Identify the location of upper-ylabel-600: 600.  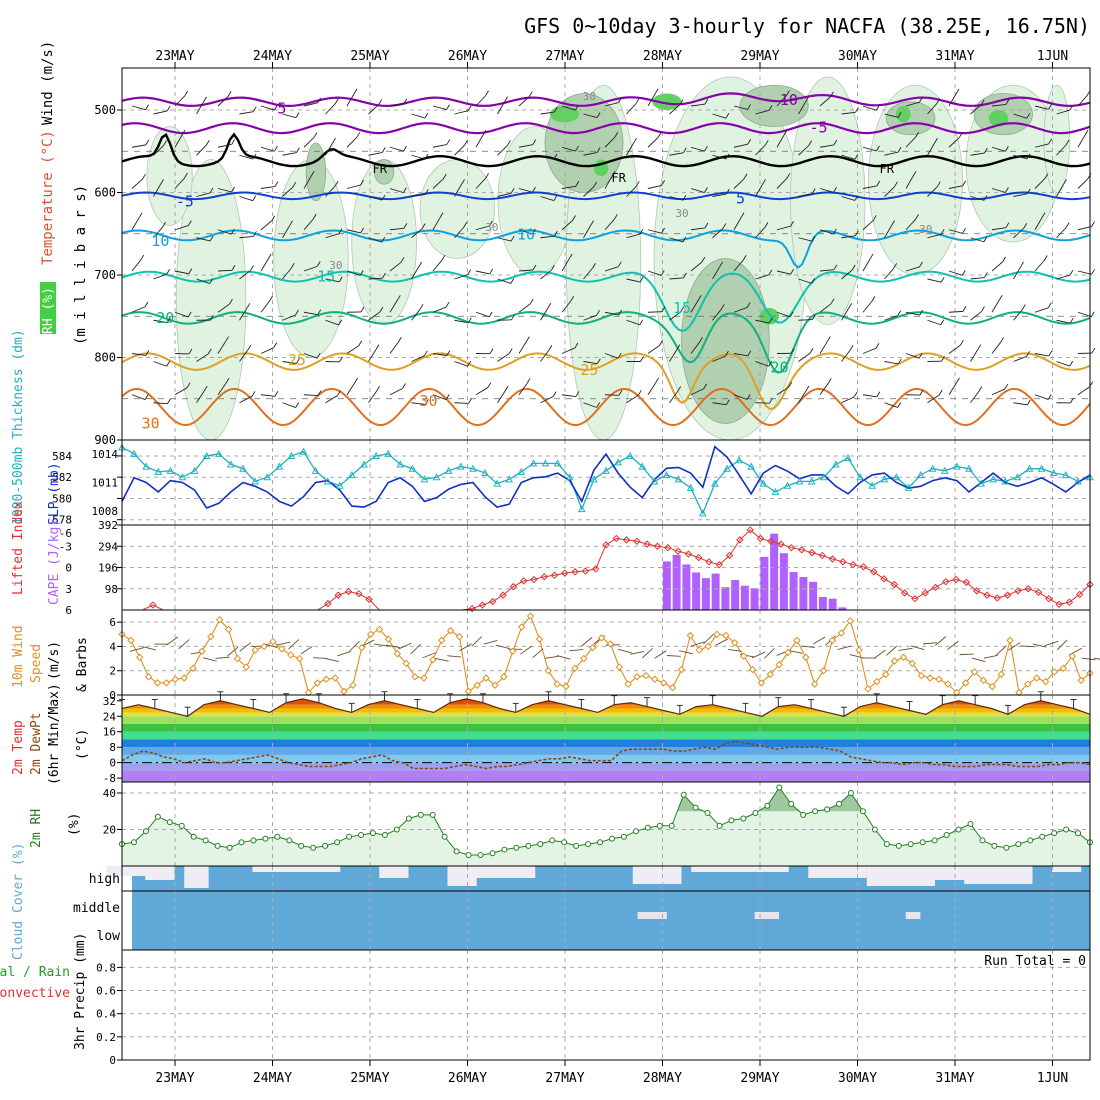
(105, 193).